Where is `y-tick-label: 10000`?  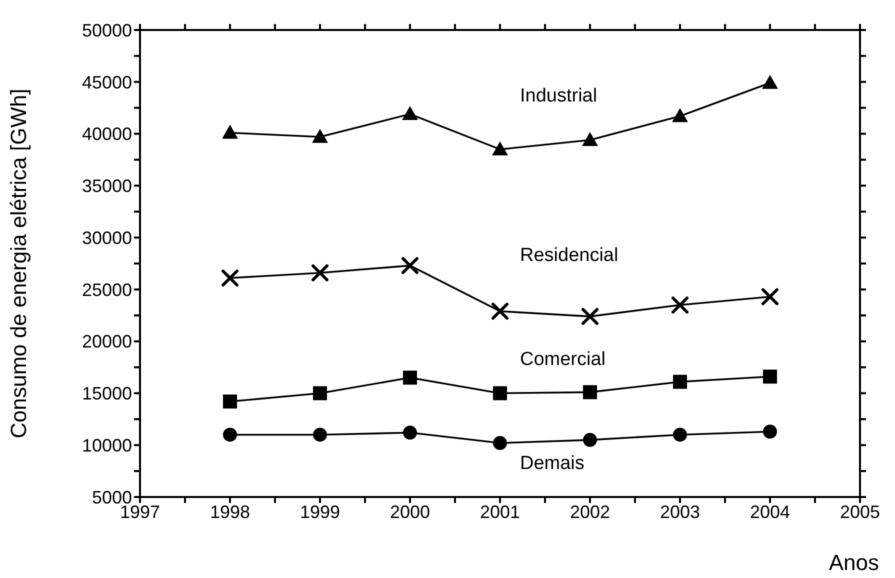
y-tick-label: 10000 is located at coordinates (107, 446).